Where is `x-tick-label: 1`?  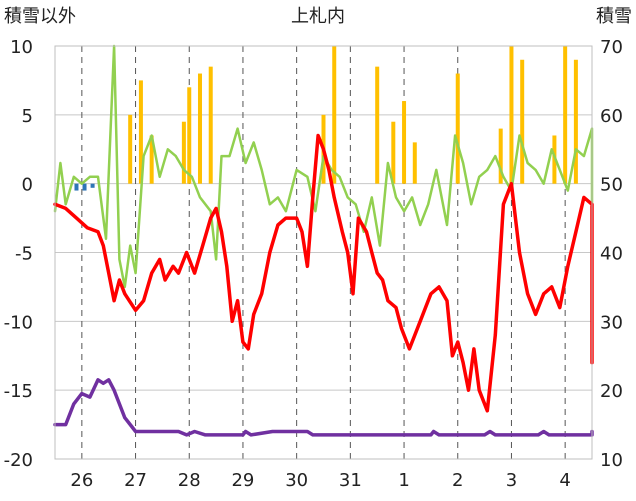
x-tick-label: 1 is located at coordinates (403, 480).